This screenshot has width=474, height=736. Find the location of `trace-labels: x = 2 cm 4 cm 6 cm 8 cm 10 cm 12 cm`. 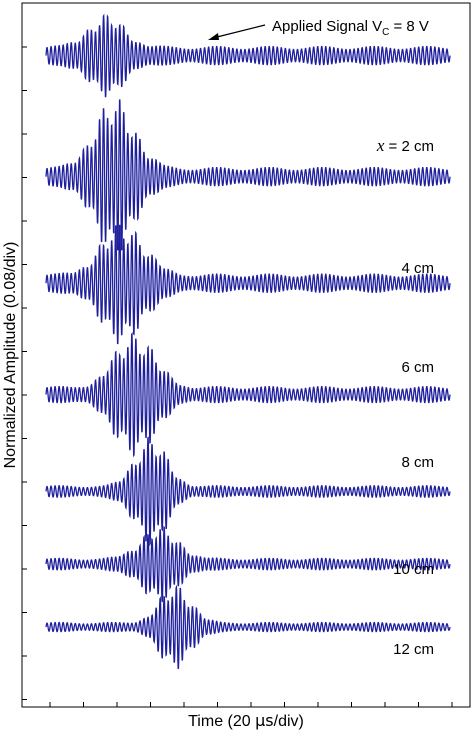

trace-labels: x = 2 cm 4 cm 6 cm 8 cm 10 cm 12 cm is located at coordinates (405, 397).